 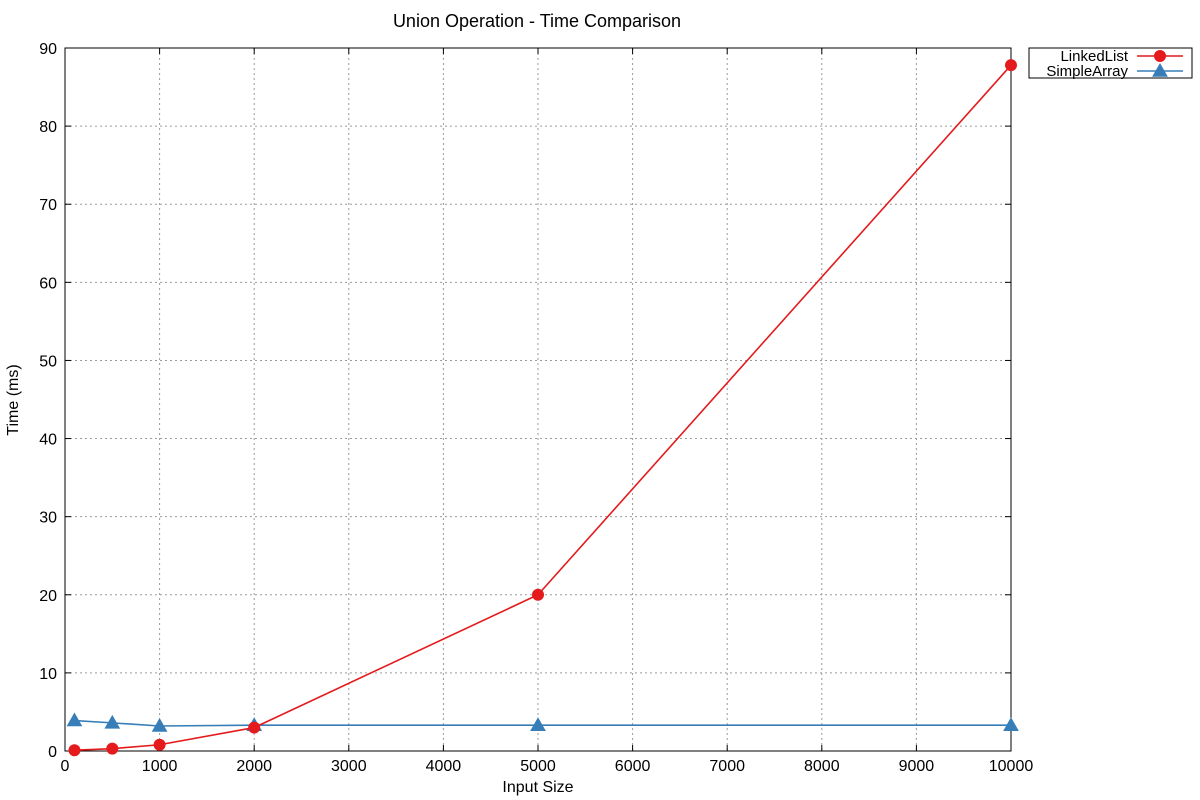 I want to click on x-tick-label: 9000, so click(x=917, y=766).